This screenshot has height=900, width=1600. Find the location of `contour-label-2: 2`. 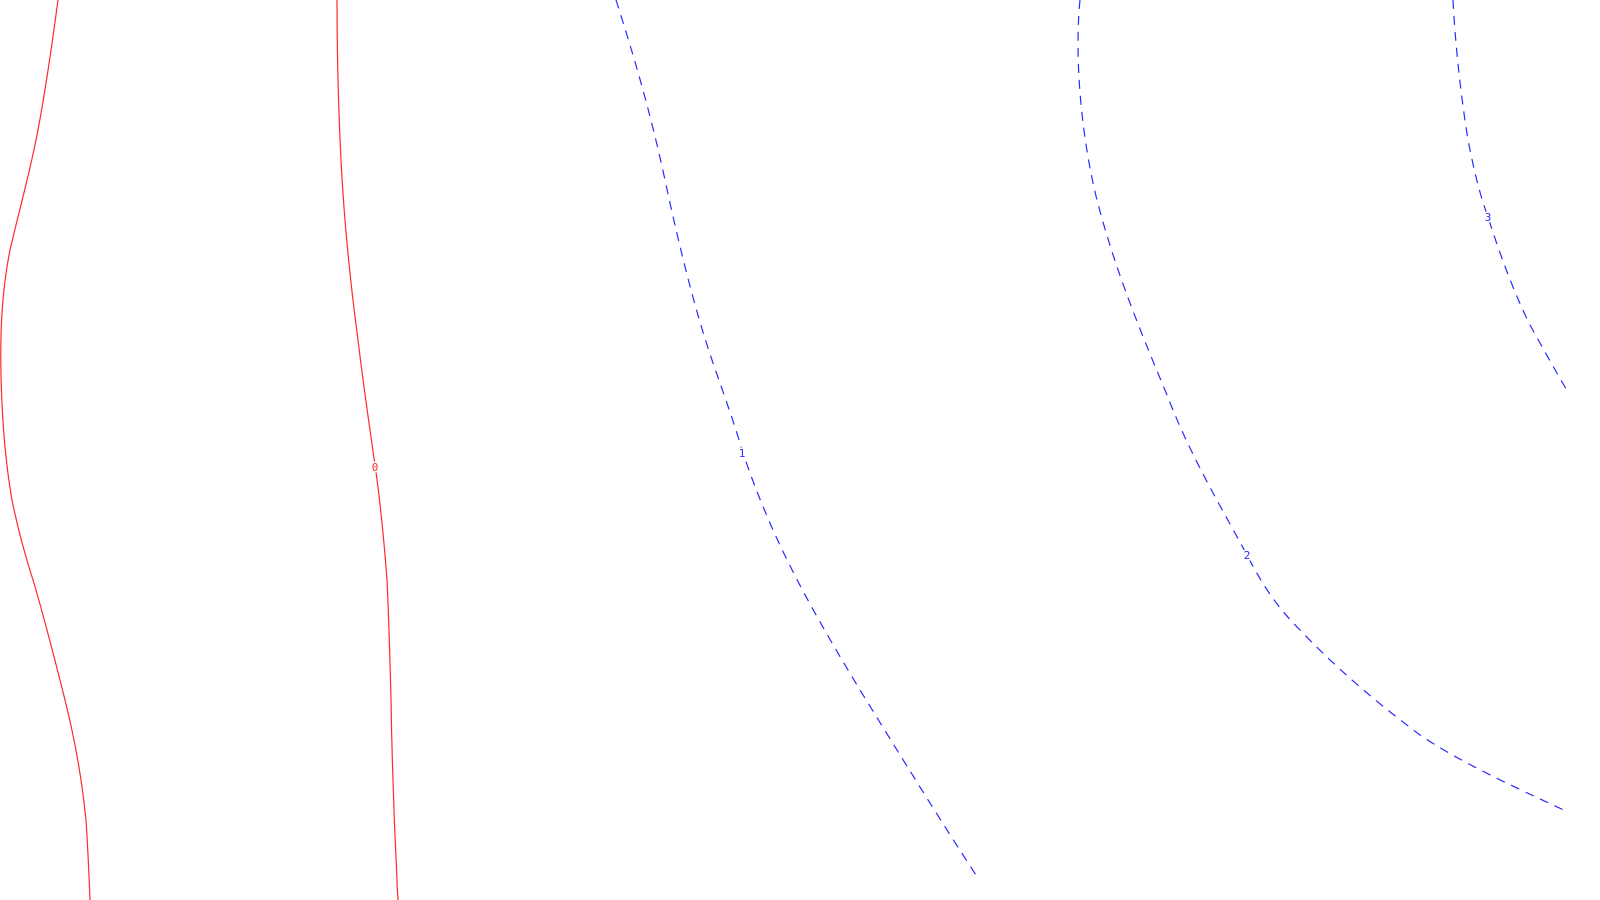

contour-label-2: 2 is located at coordinates (1247, 555).